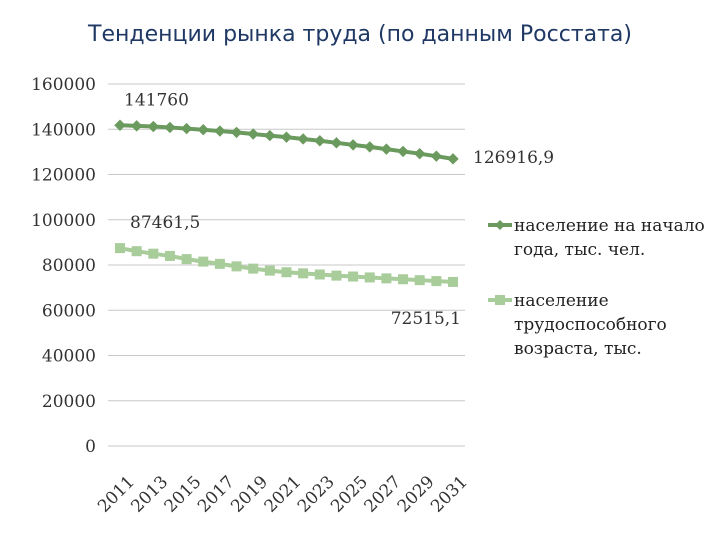  Describe the element at coordinates (63, 130) in the screenshot. I see `y-tick-label: 140000` at that location.